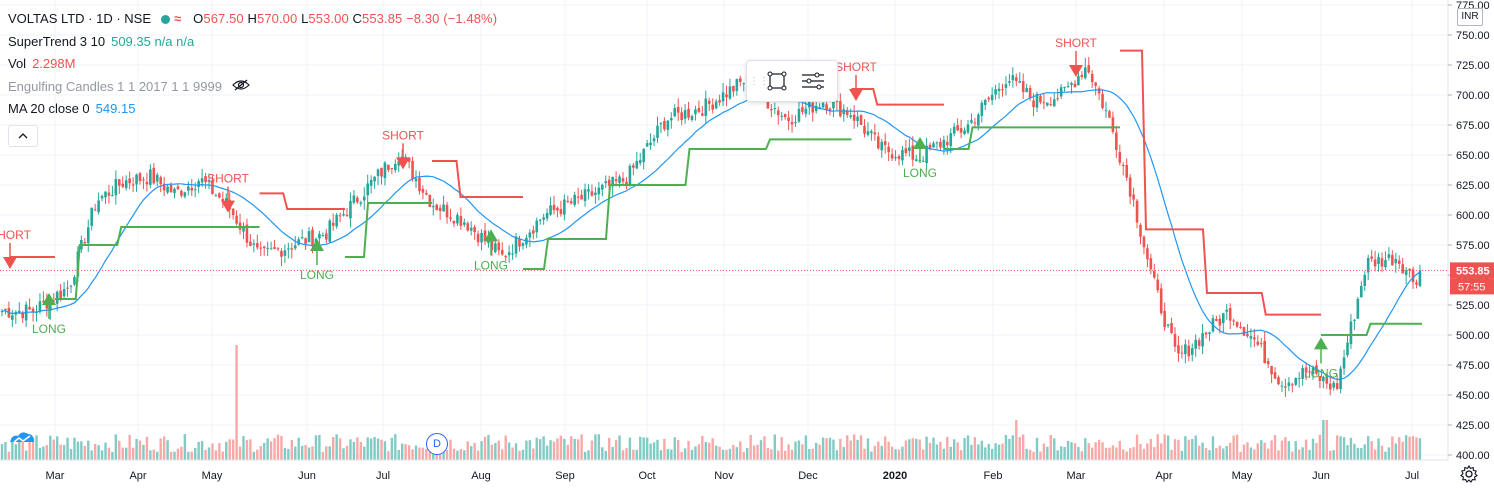  Describe the element at coordinates (252, 42) in the screenshot. I see `indicator-supertrend: SuperTrend 3 10 509.35 n/a n/a` at that location.